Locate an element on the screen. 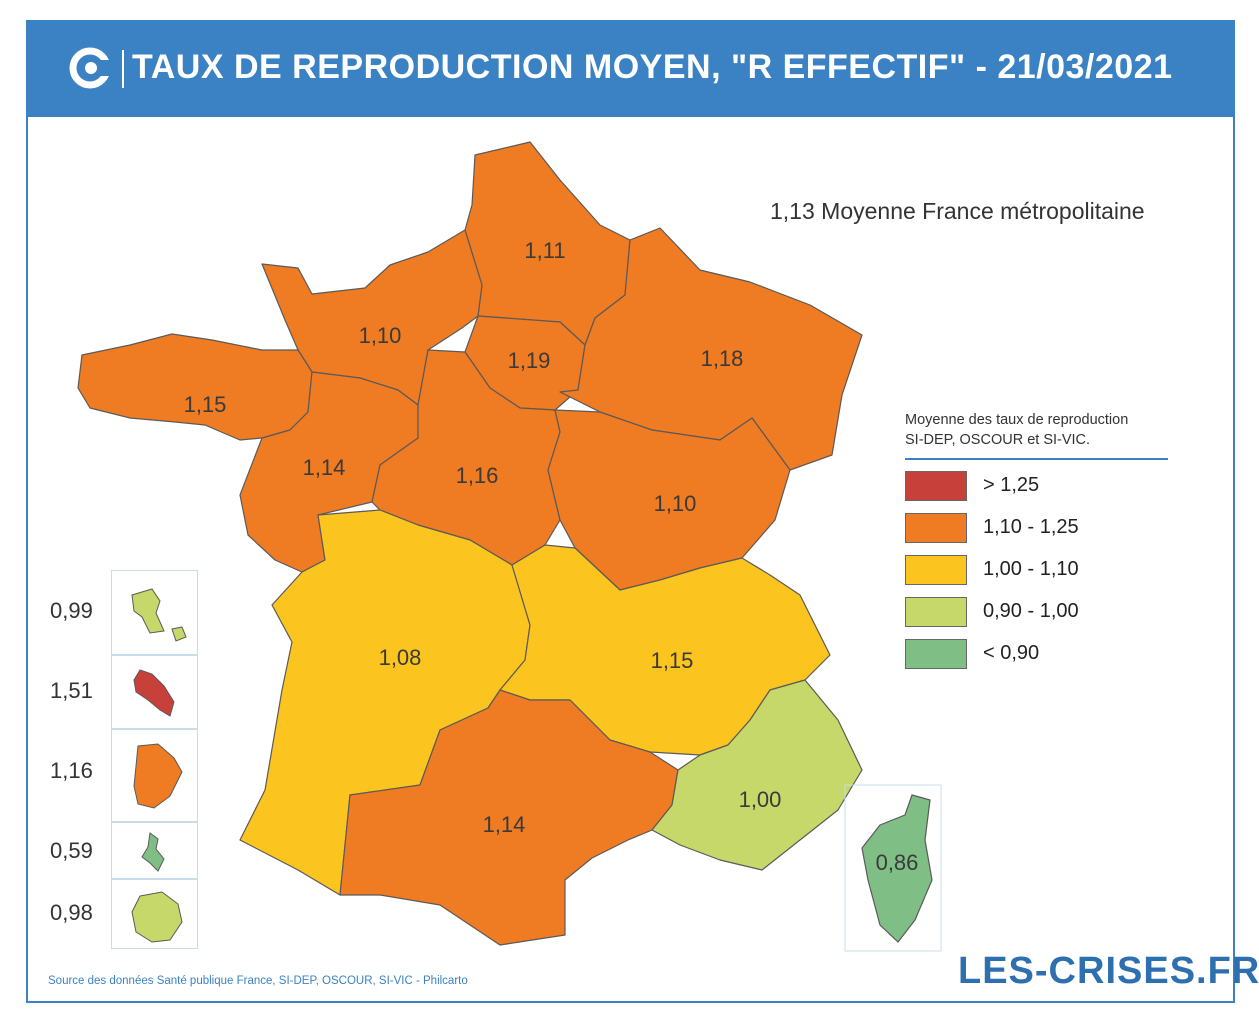 The image size is (1259, 1024). brand-logo: LES-CRISES.FR is located at coordinates (1108, 971).